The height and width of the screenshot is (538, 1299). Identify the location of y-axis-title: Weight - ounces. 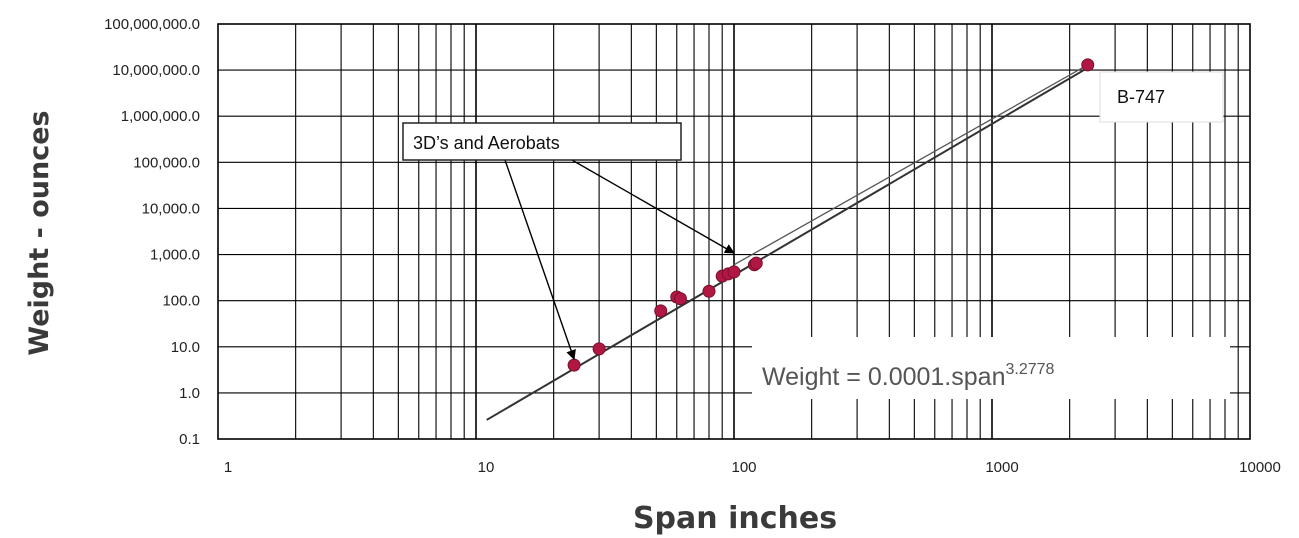
(39, 232).